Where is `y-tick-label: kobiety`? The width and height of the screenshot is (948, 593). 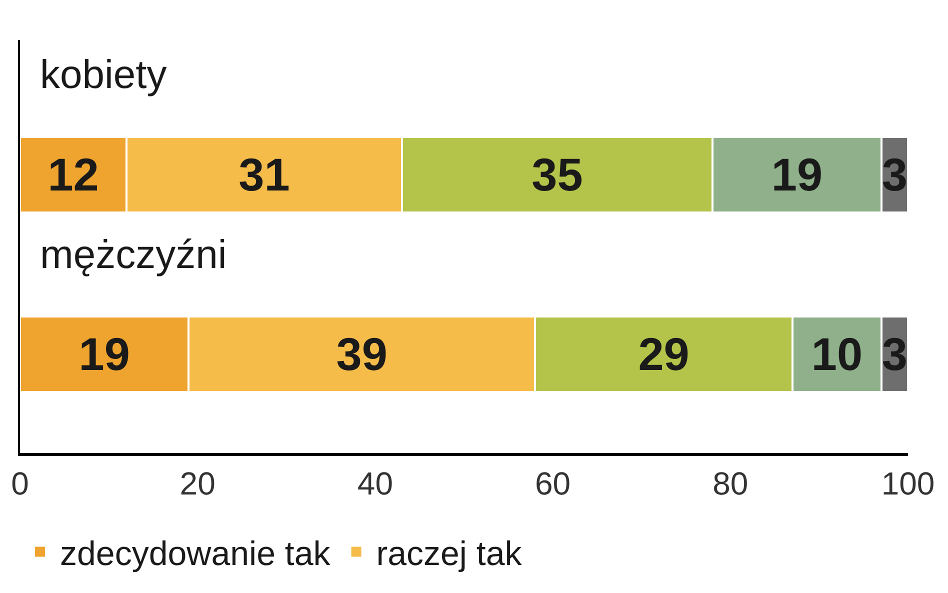 y-tick-label: kobiety is located at coordinates (103, 75).